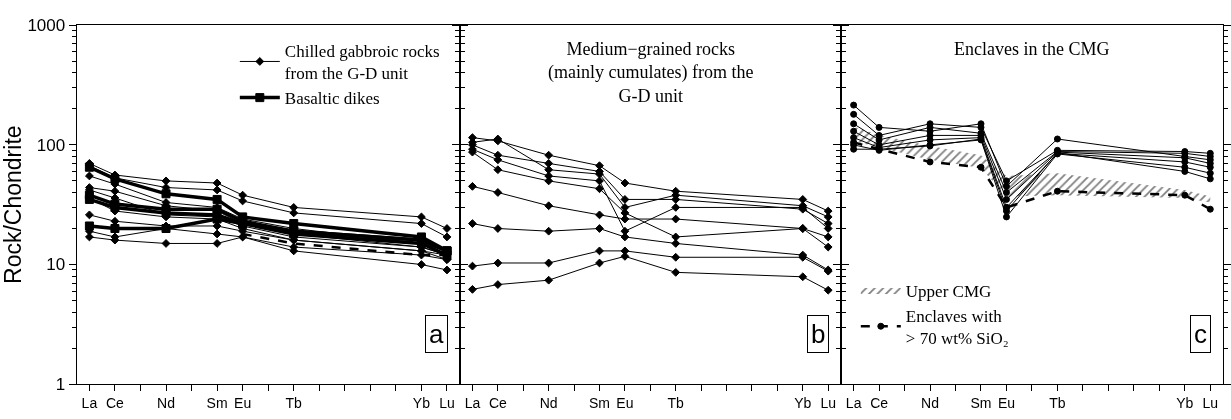 This screenshot has width=1231, height=419. I want to click on annotation: a, so click(436, 334).